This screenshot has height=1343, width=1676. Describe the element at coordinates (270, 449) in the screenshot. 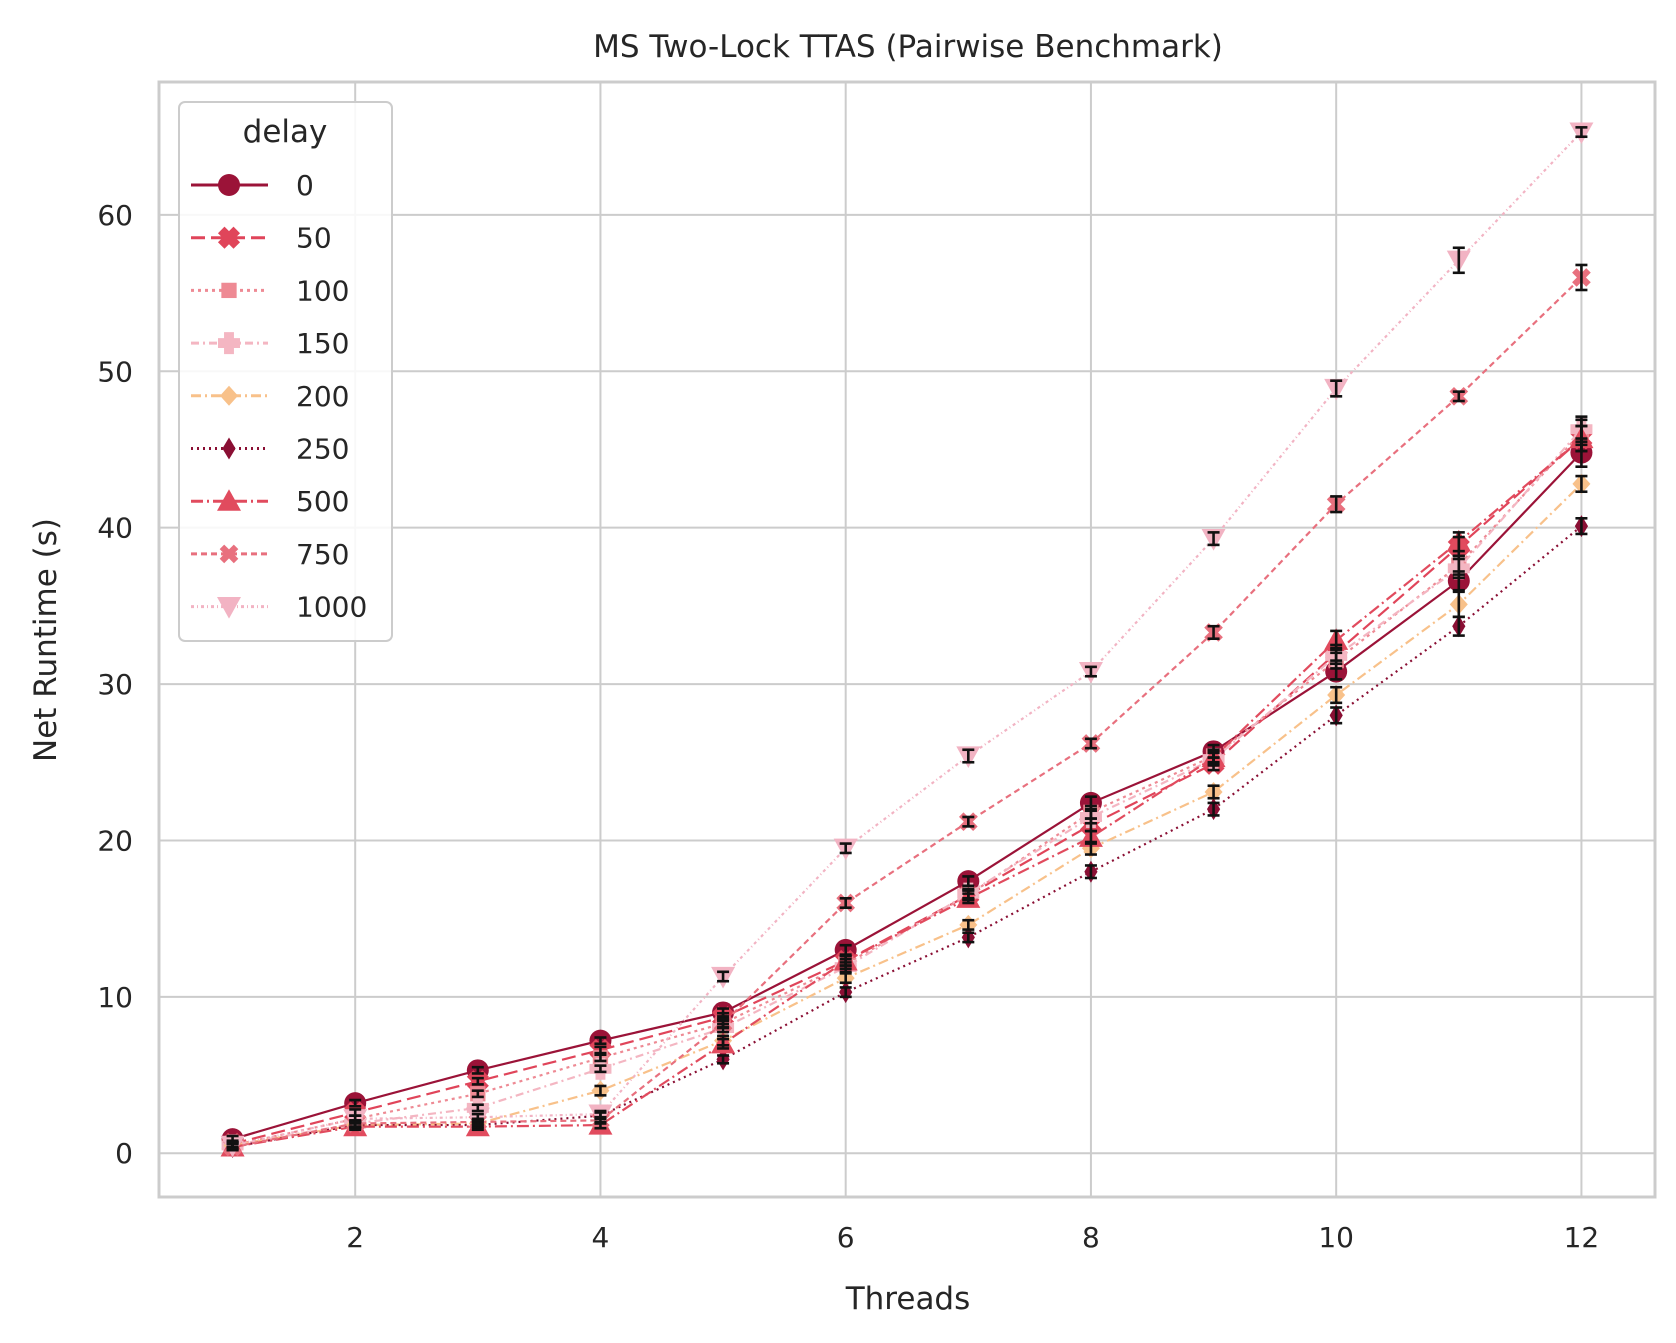

I see `legend-entry-250: 250` at that location.